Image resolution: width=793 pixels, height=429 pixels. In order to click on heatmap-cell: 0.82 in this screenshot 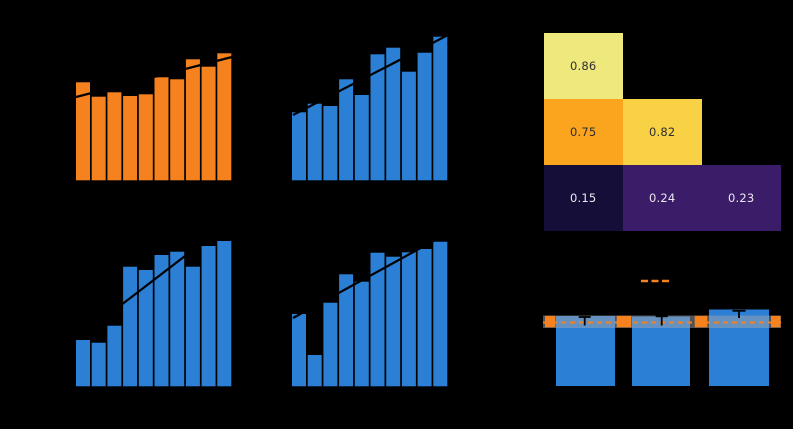, I will do `click(662, 131)`.